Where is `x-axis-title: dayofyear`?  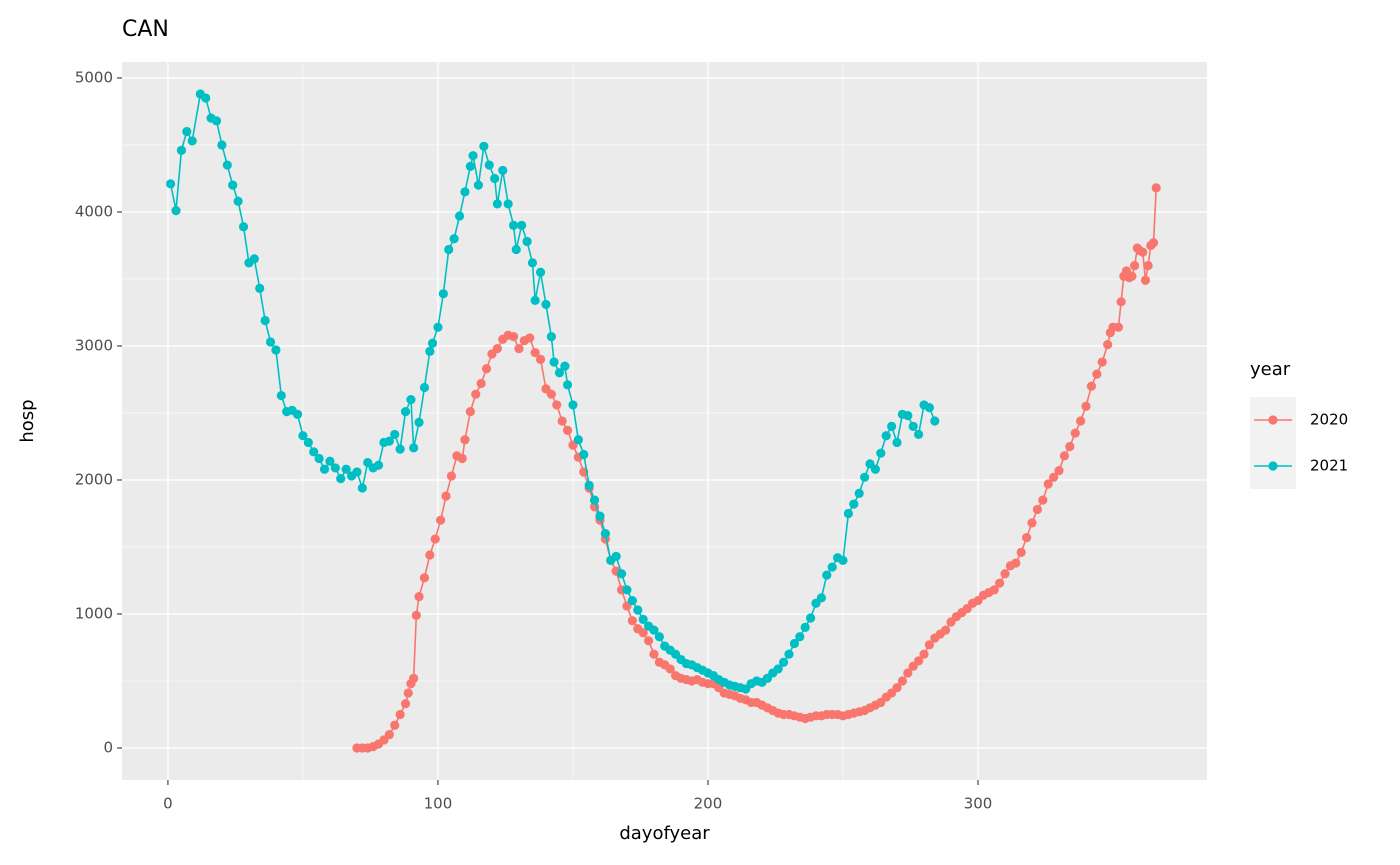
x-axis-title: dayofyear is located at coordinates (664, 833).